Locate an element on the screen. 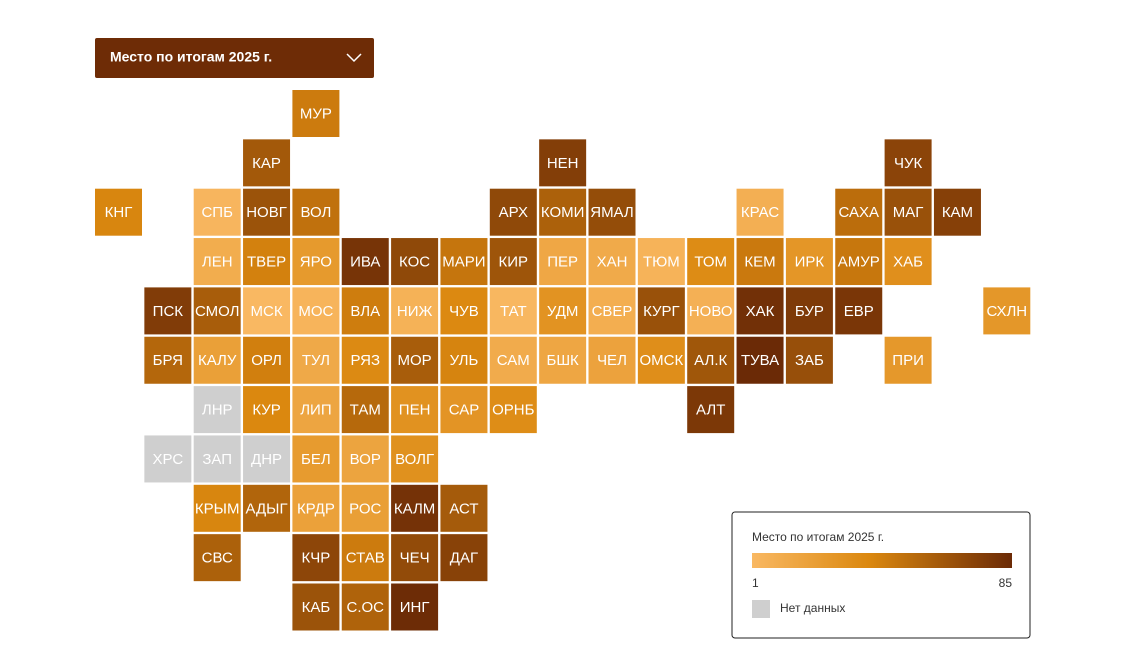 The width and height of the screenshot is (1134, 650). region-label: КУРГ is located at coordinates (661, 311).